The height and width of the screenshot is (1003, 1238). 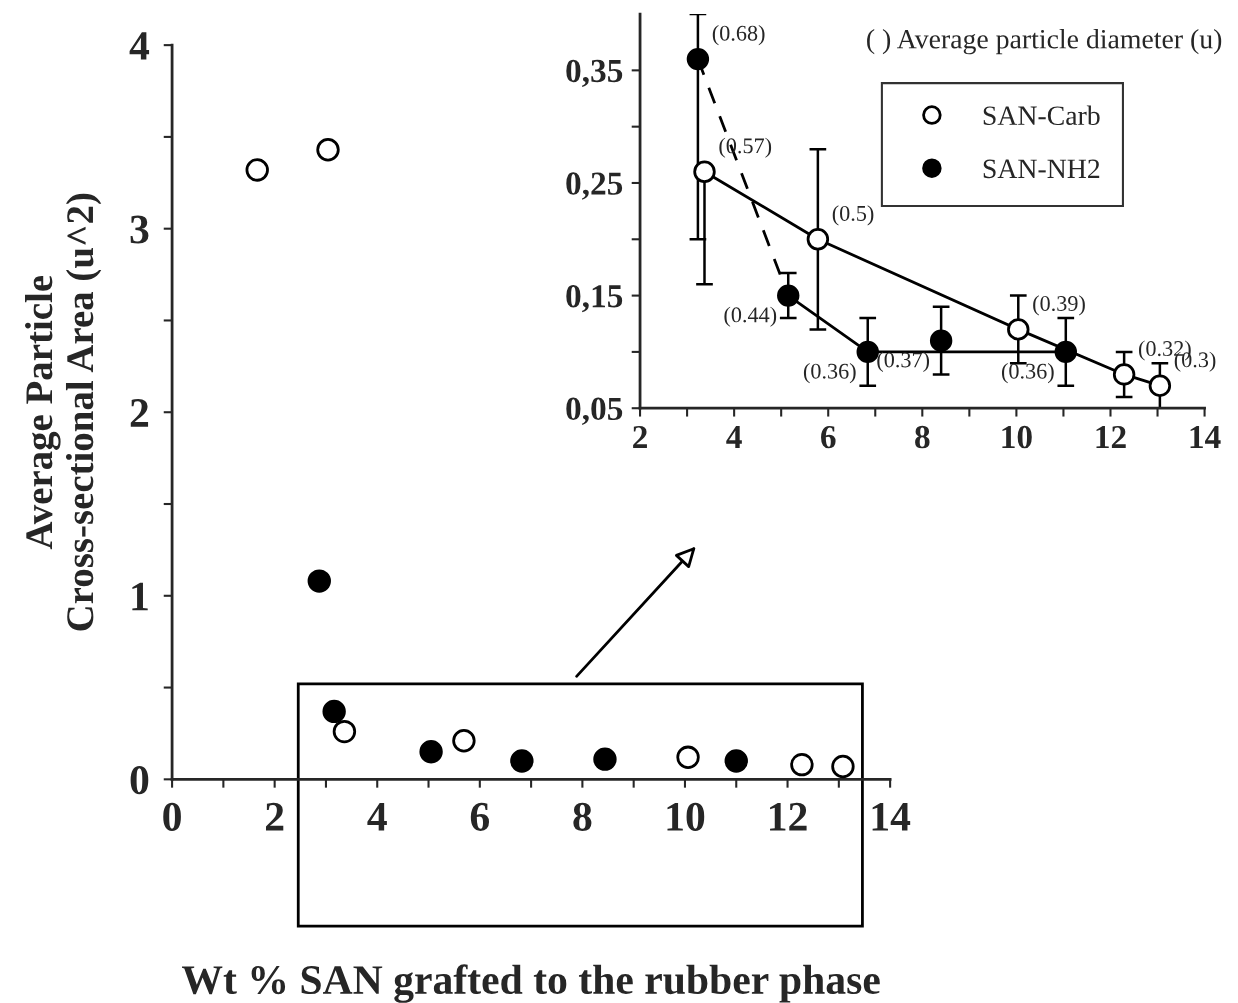 What do you see at coordinates (903, 361) in the screenshot?
I see `annotation: (0.37)` at bounding box center [903, 361].